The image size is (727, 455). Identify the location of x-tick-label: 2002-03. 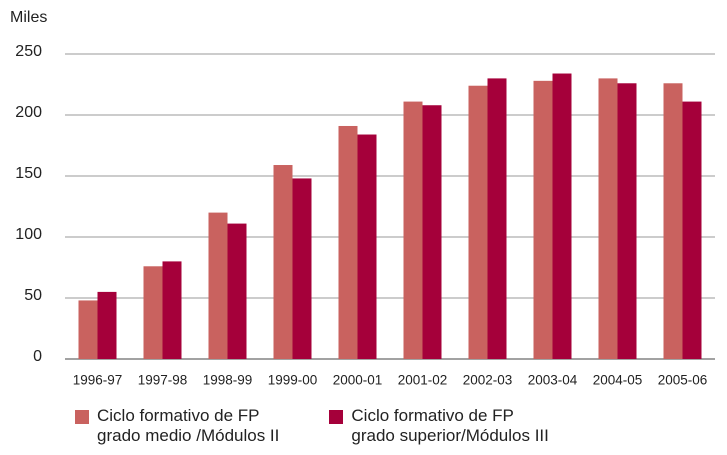
(488, 380).